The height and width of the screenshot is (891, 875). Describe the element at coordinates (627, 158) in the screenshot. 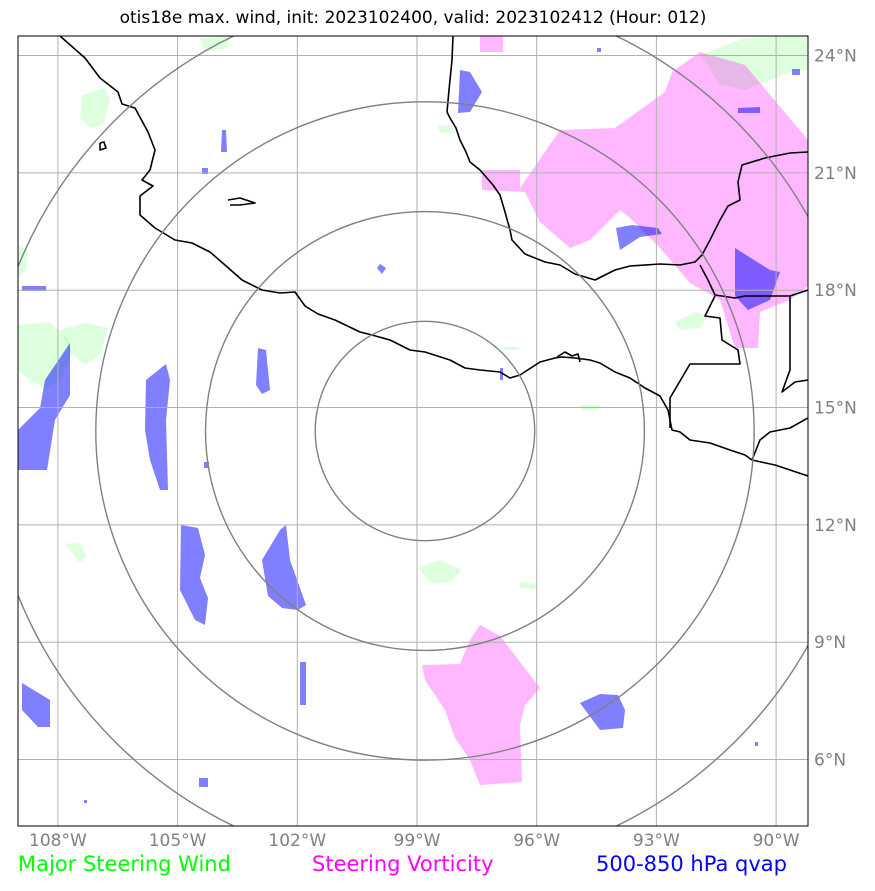

I see `coastline-gulf` at that location.